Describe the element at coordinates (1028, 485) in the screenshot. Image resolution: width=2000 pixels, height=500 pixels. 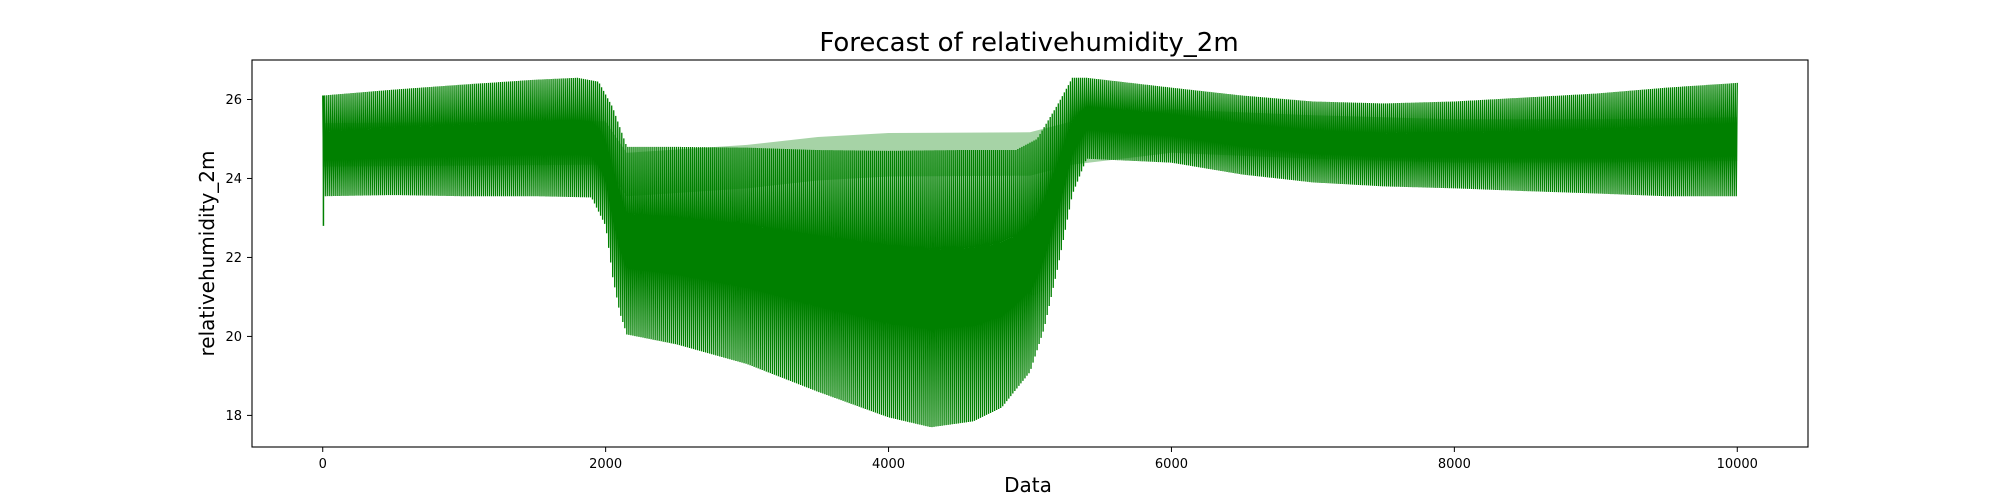
I see `x-axis-title: Data` at that location.